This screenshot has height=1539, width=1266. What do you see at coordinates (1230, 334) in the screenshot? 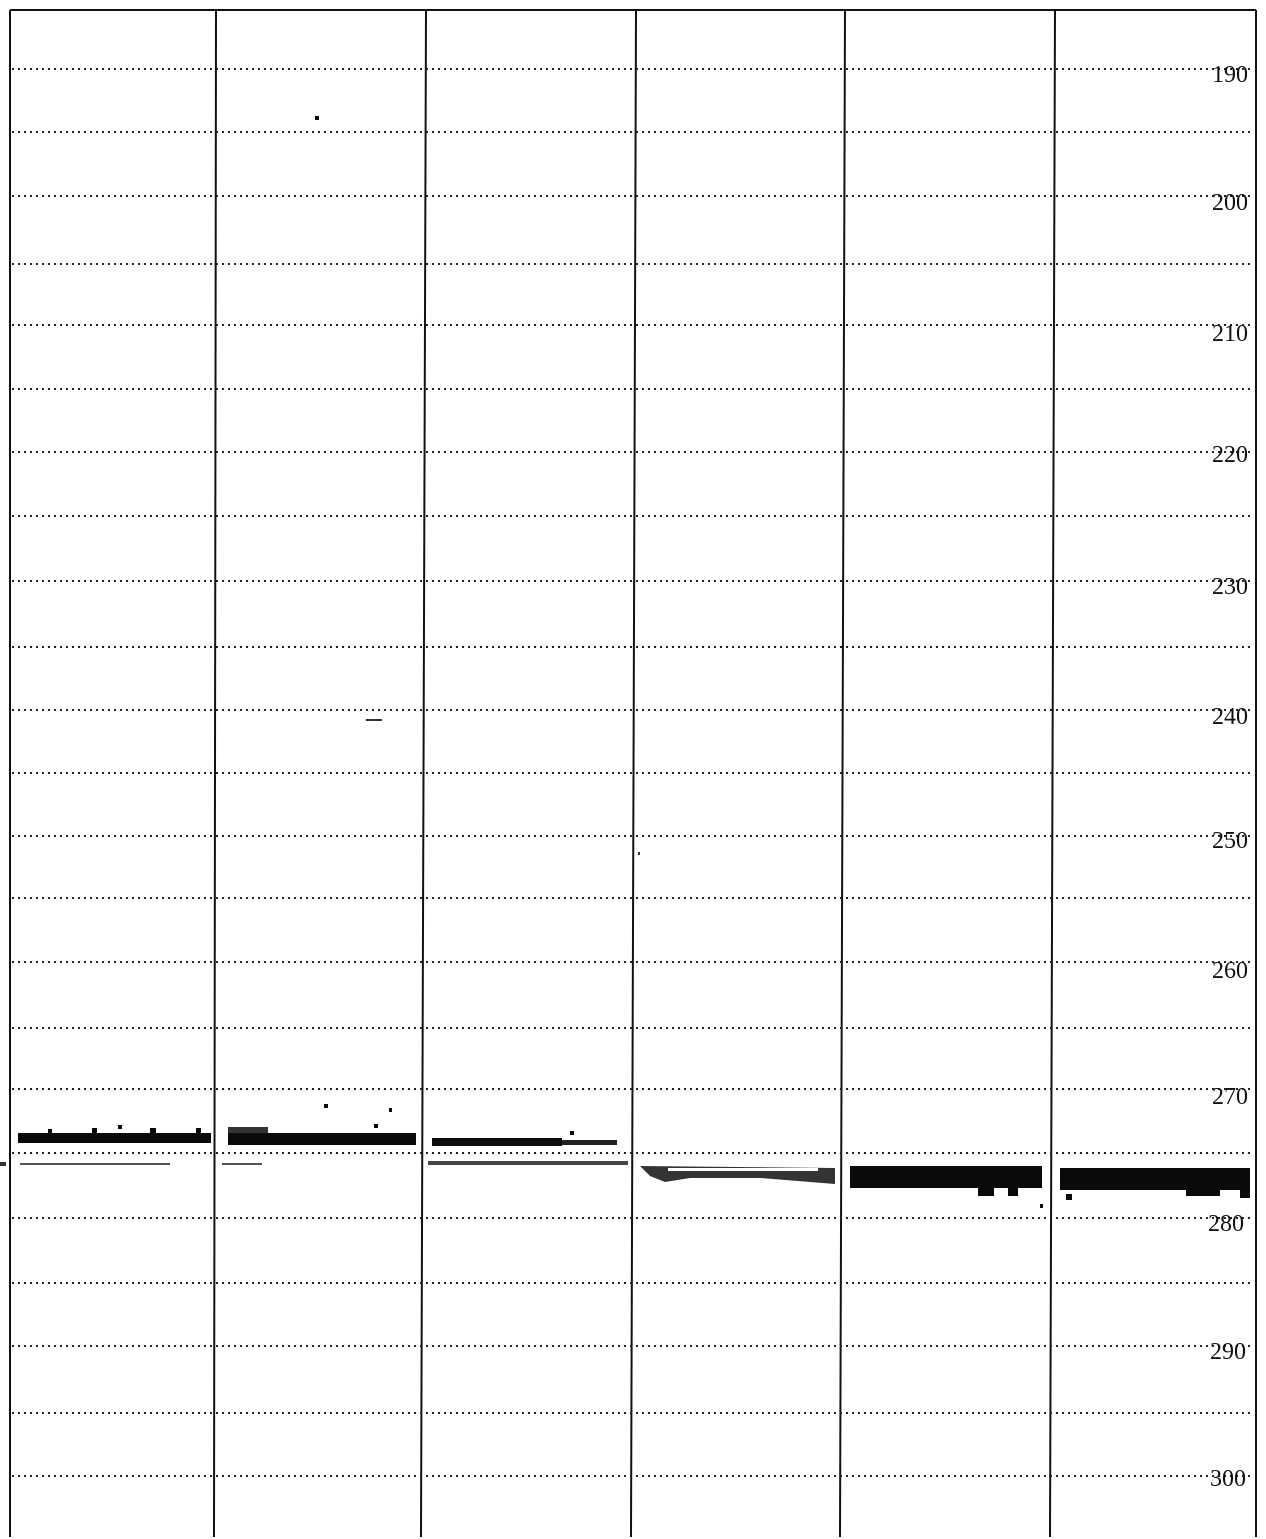
I see `tick-label-210: 210` at bounding box center [1230, 334].